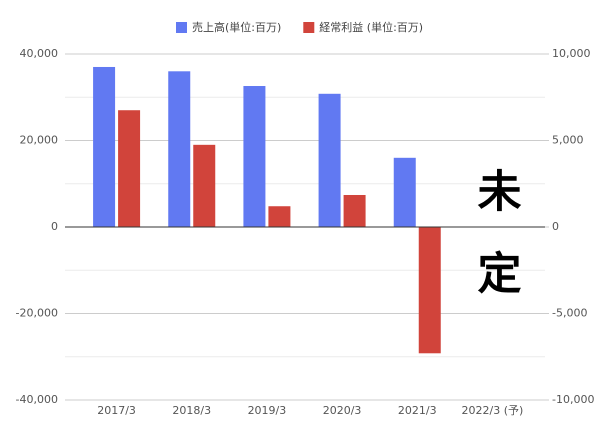 The width and height of the screenshot is (612, 439). Describe the element at coordinates (342, 410) in the screenshot. I see `x-tick-label: 2020/3` at that location.